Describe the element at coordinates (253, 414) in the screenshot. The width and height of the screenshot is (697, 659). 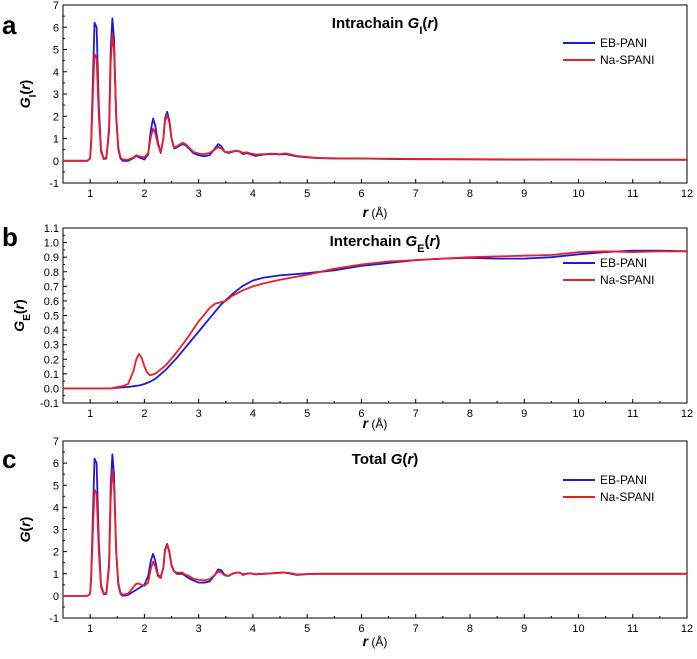
I see `panel-b-x-tick-label: 4` at that location.